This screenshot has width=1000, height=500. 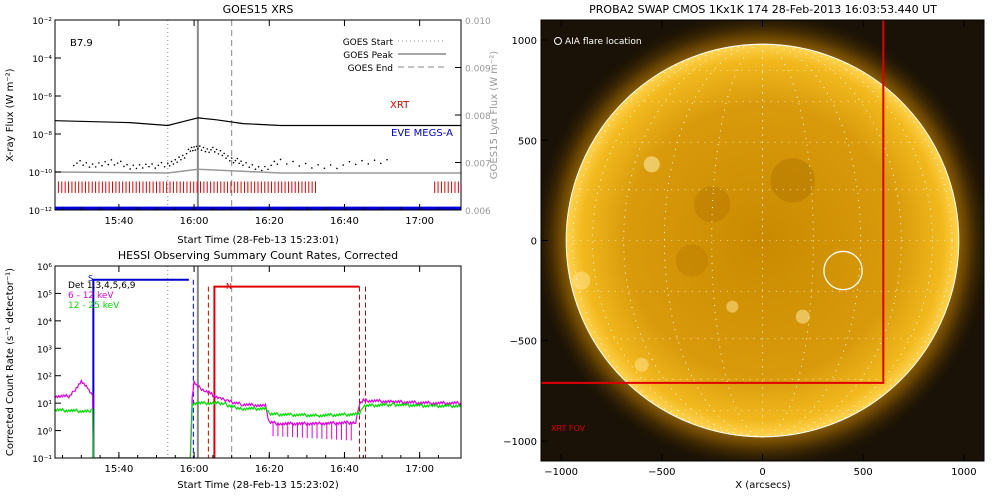 I want to click on goes-series-lya, so click(x=258, y=171).